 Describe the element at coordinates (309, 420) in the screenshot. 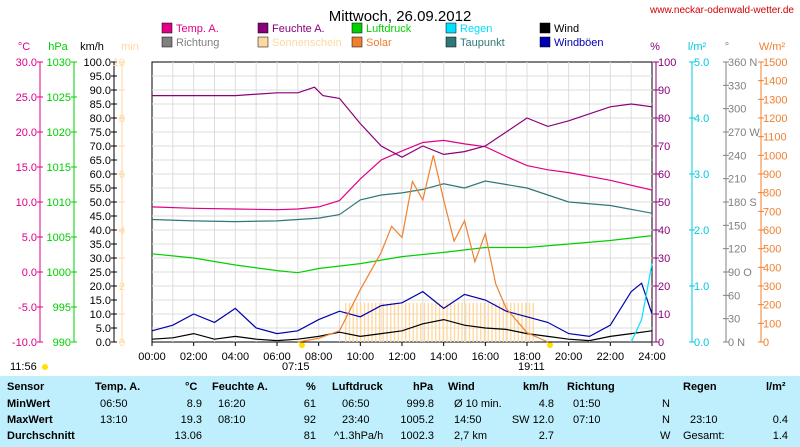

I see `max-hum: 92` at that location.